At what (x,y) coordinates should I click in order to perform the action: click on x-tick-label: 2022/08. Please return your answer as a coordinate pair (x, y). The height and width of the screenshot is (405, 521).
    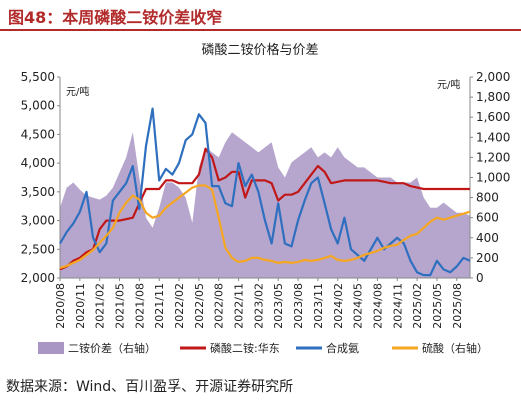
    Looking at the image, I should click on (219, 306).